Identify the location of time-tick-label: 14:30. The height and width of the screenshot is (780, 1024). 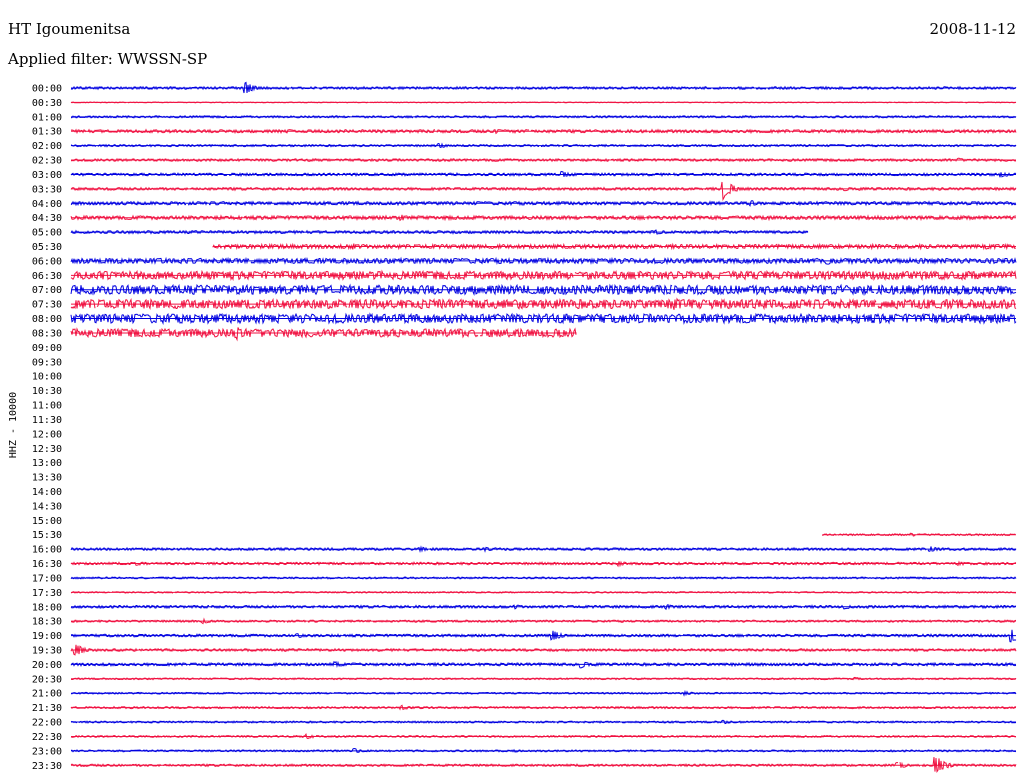
(47, 506).